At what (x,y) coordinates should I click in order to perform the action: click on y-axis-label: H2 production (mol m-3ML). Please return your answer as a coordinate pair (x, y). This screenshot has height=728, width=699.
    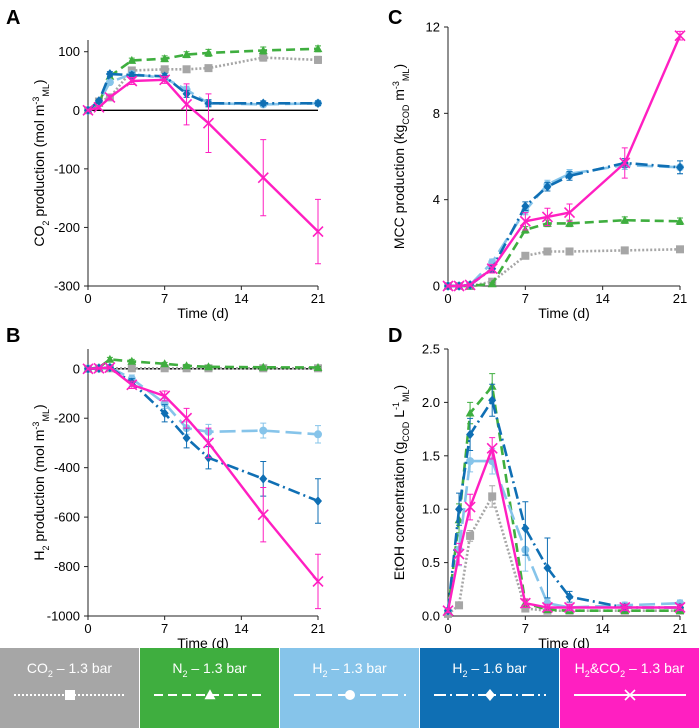
    Looking at the image, I should click on (41, 482).